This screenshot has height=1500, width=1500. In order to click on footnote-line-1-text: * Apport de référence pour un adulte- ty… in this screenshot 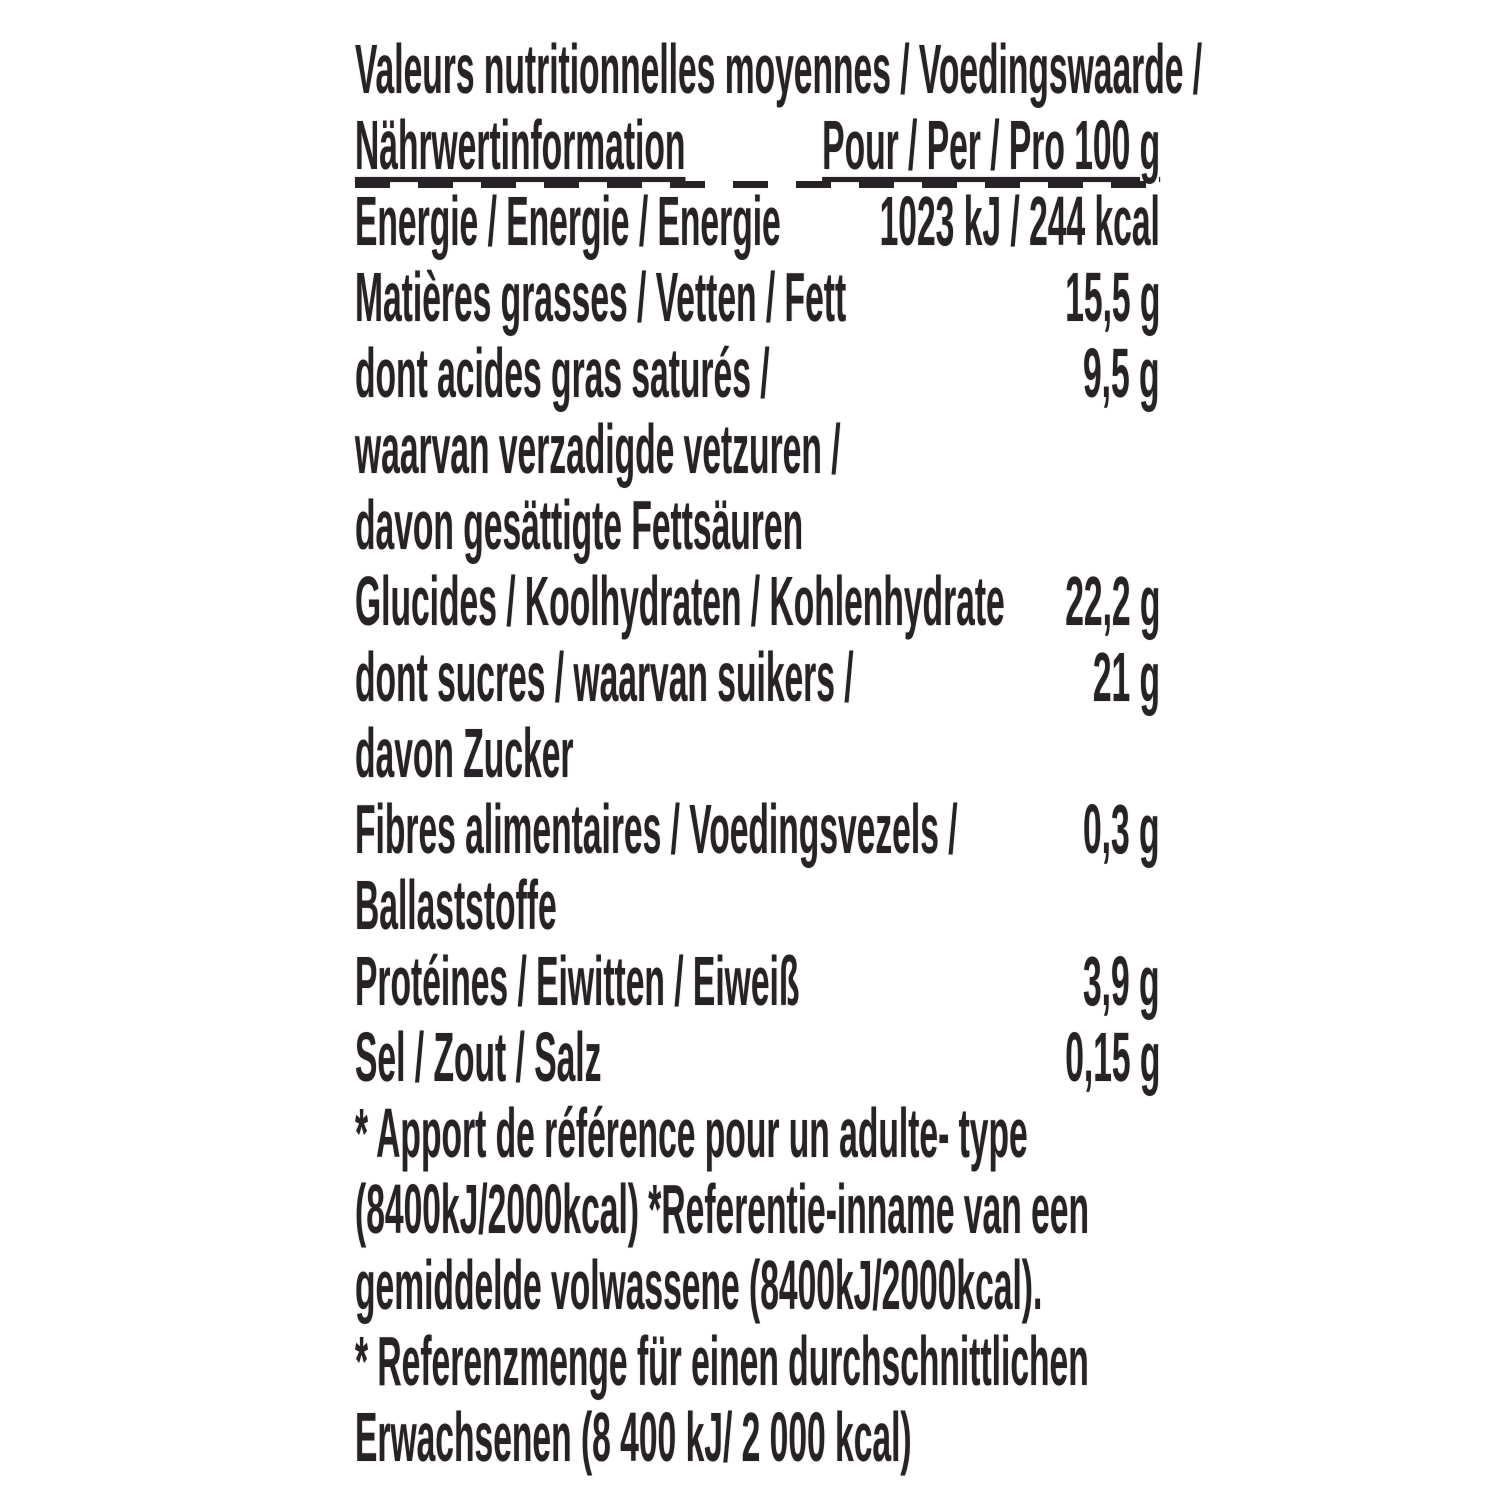, I will do `click(691, 1133)`.